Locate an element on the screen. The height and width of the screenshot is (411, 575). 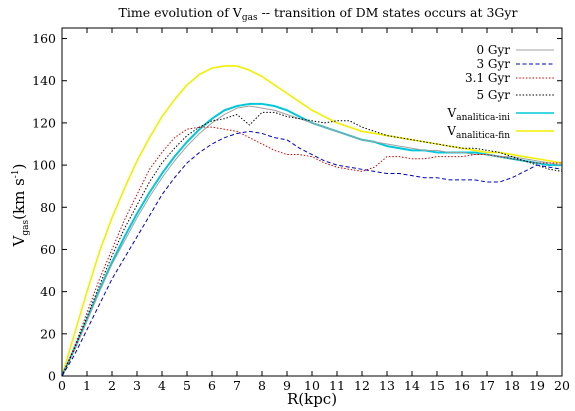
y-axis-label: Vgas(km s-1) is located at coordinates (20, 206).